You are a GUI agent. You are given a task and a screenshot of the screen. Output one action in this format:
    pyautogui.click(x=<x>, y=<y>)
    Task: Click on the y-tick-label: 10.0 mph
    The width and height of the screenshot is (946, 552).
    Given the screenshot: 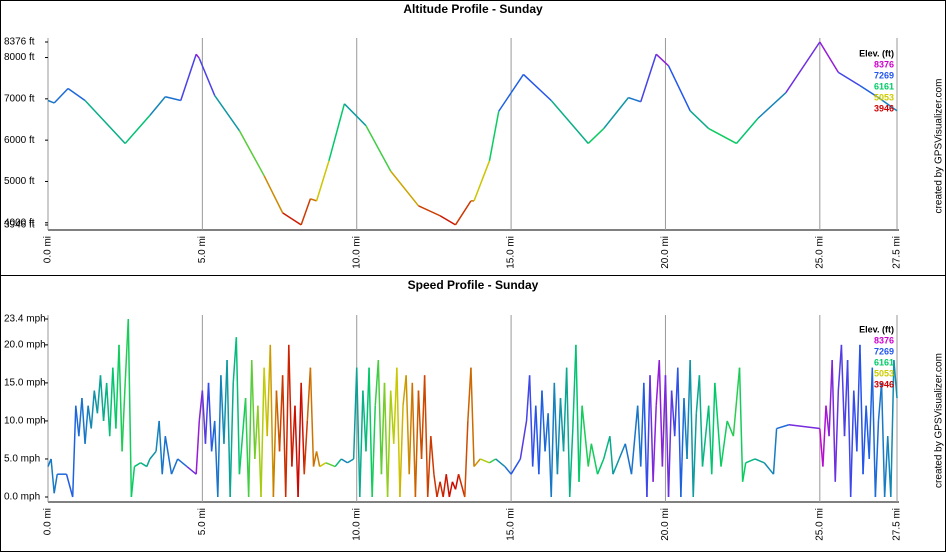 What is the action you would take?
    pyautogui.click(x=25, y=421)
    